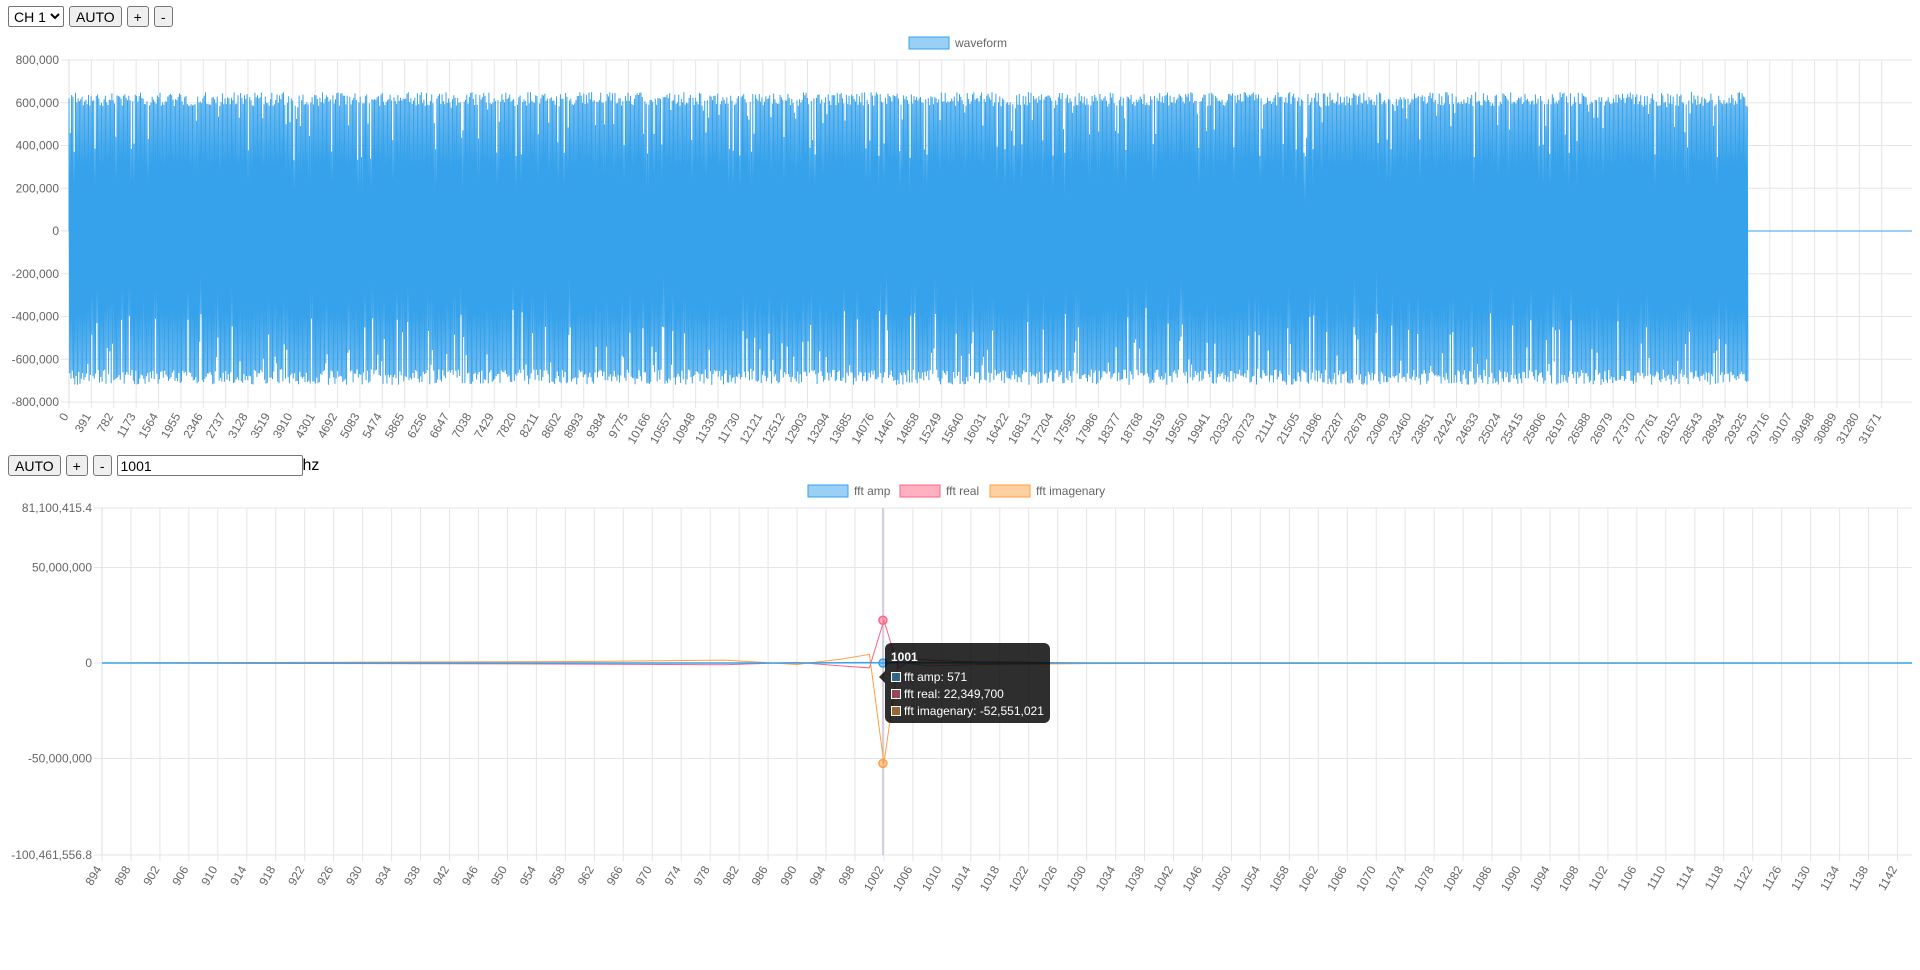 This screenshot has height=970, width=1920. What do you see at coordinates (936, 677) in the screenshot?
I see `tooltip-text-amp: fft amp: 571` at bounding box center [936, 677].